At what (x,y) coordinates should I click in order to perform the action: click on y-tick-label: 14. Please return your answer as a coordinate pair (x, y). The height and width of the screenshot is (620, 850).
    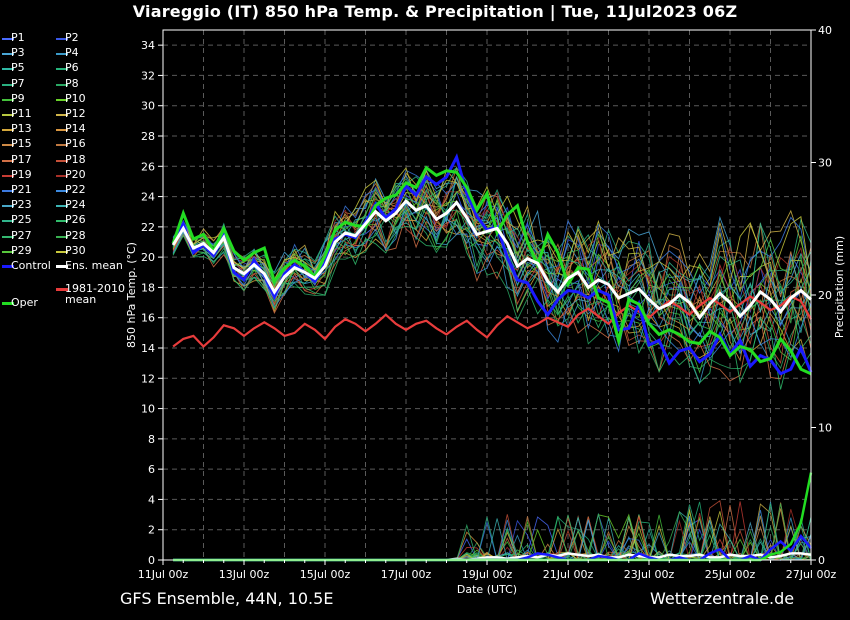
    Looking at the image, I should click on (148, 348).